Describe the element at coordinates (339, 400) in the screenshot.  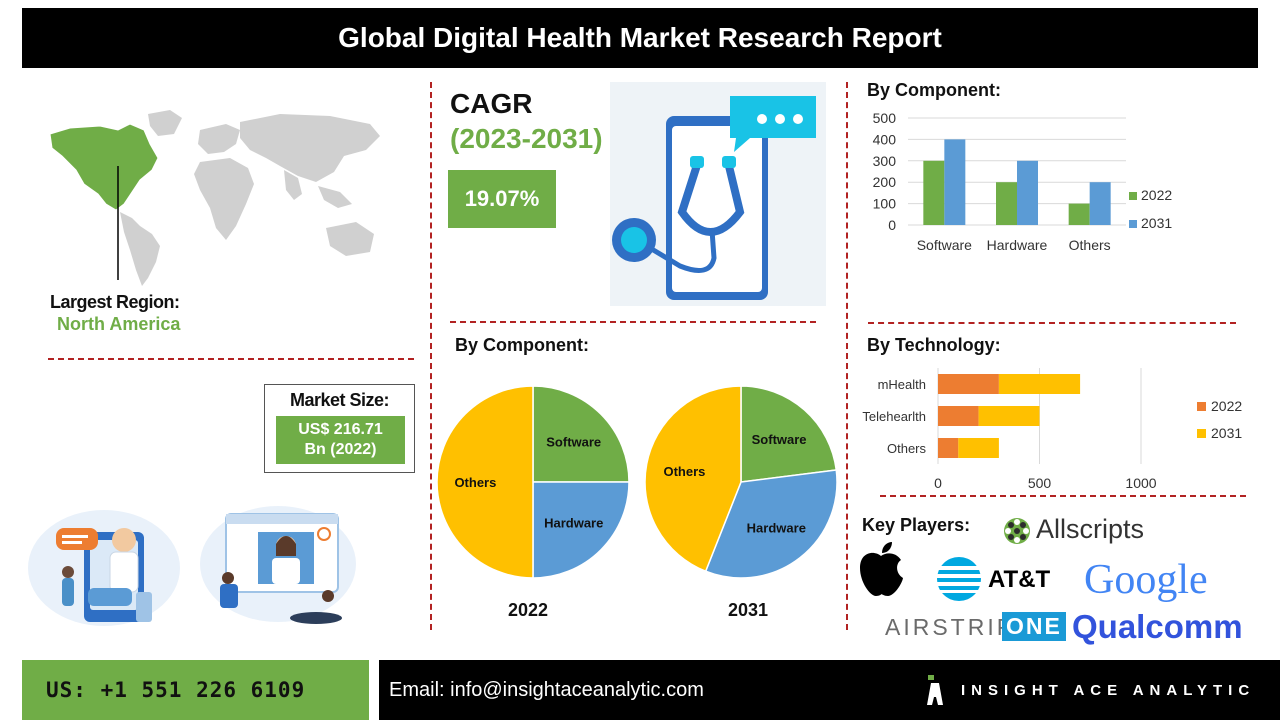
I see `market-size-label: Market Size:` at that location.